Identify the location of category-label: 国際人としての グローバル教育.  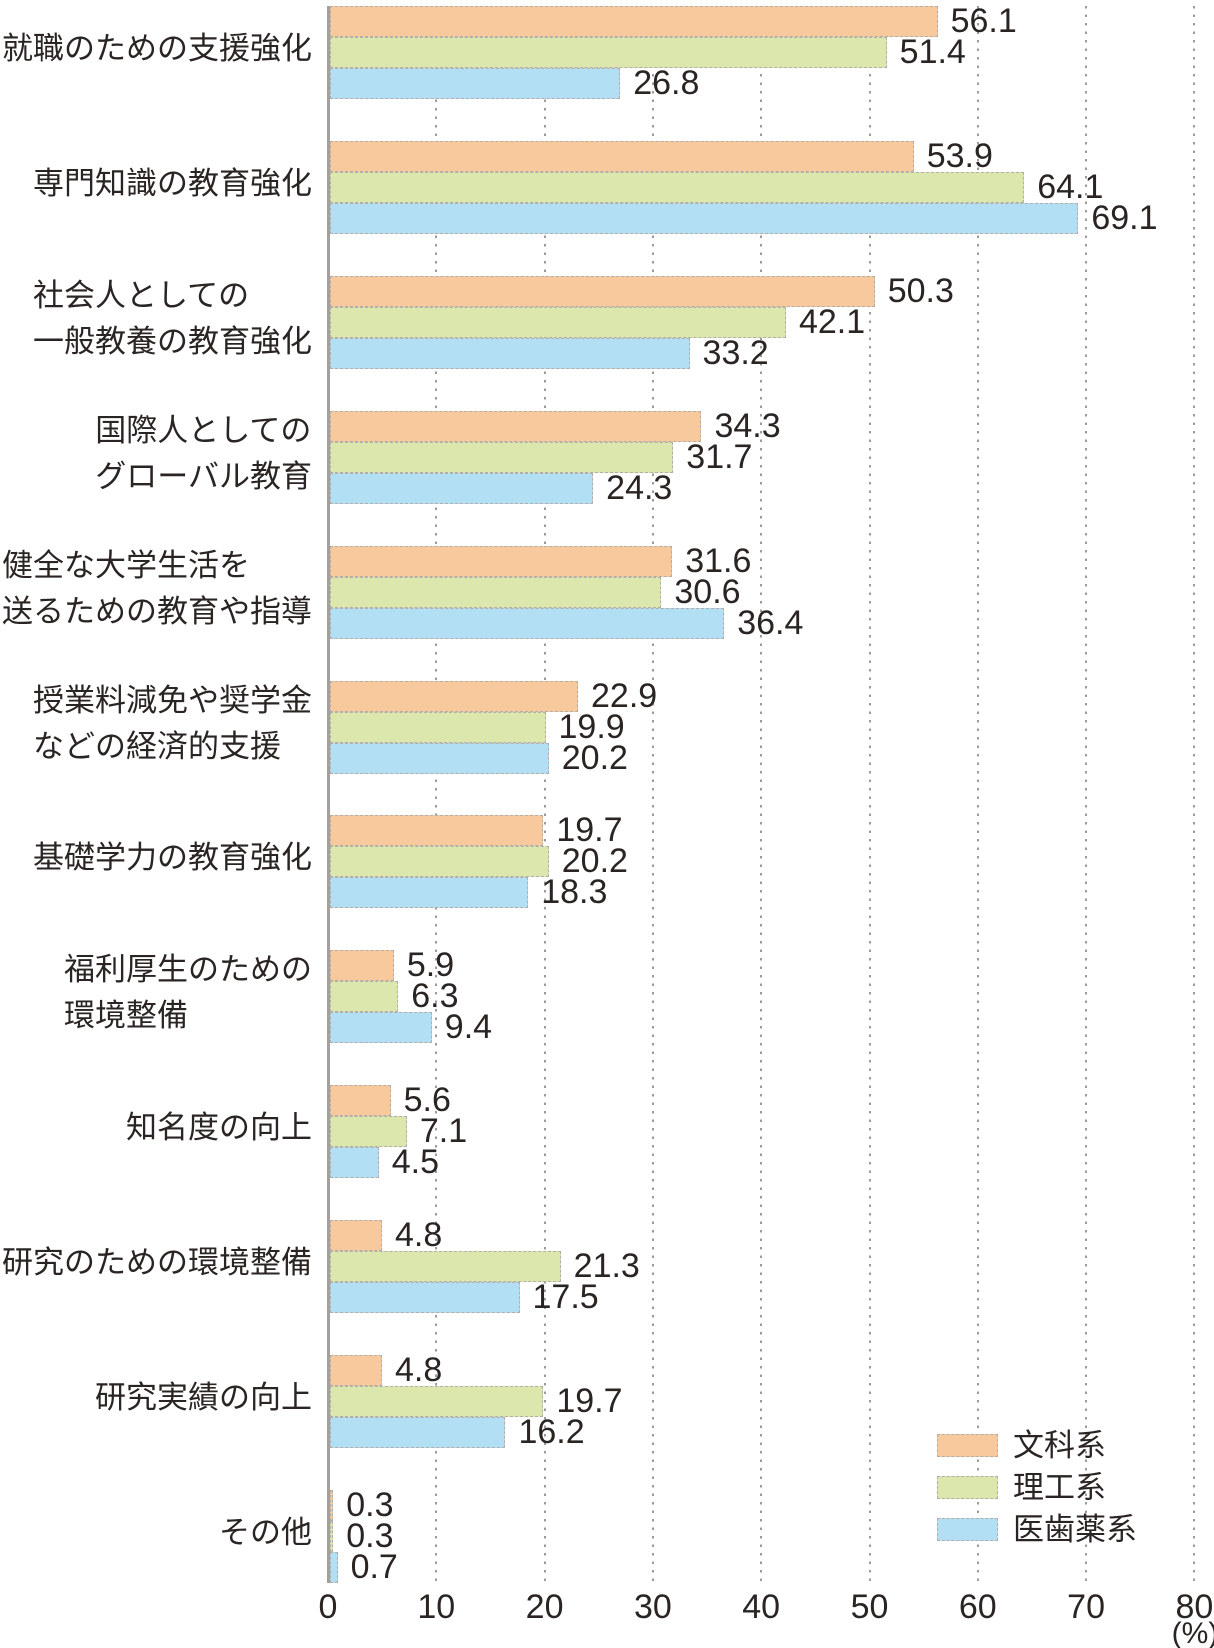
(203, 453).